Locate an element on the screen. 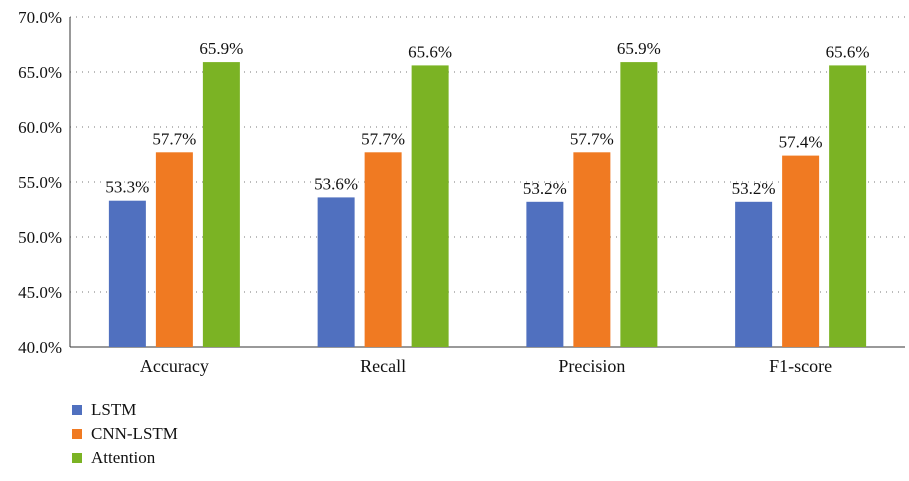 This screenshot has width=909, height=481. x-tick-label: Precision is located at coordinates (591, 366).